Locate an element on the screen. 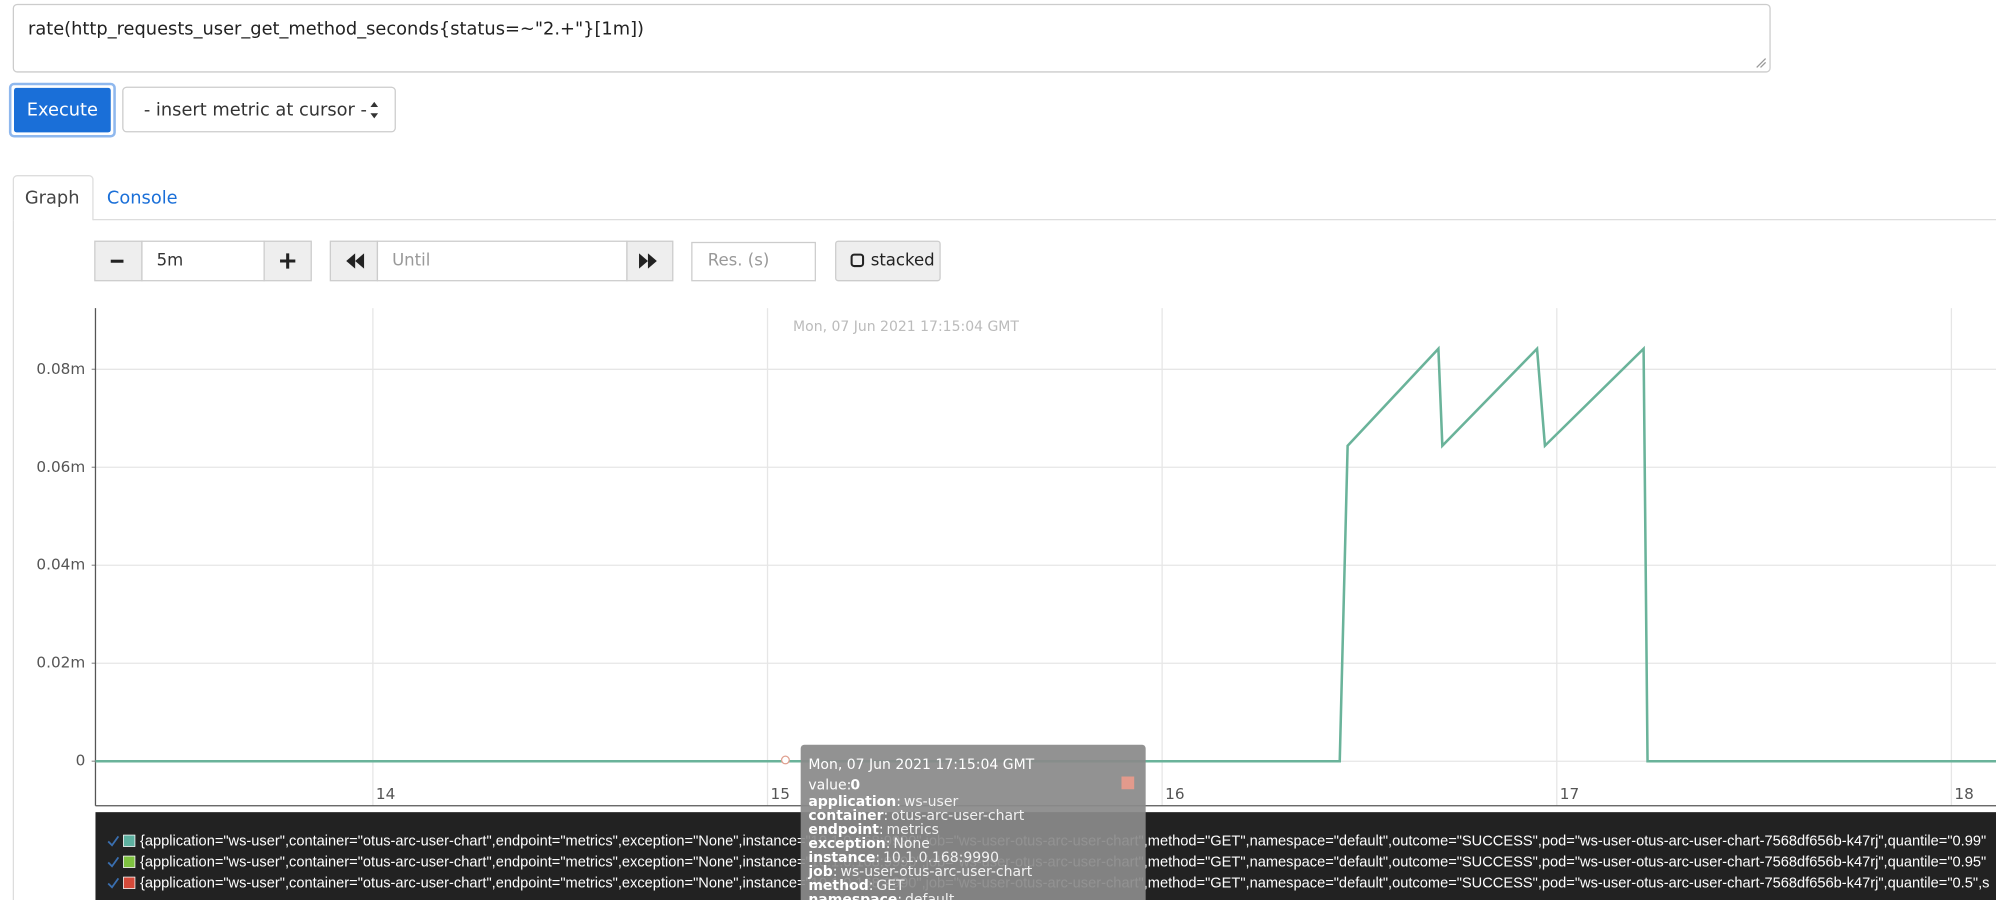 The image size is (1996, 900). resize-handle is located at coordinates (1761, 63).